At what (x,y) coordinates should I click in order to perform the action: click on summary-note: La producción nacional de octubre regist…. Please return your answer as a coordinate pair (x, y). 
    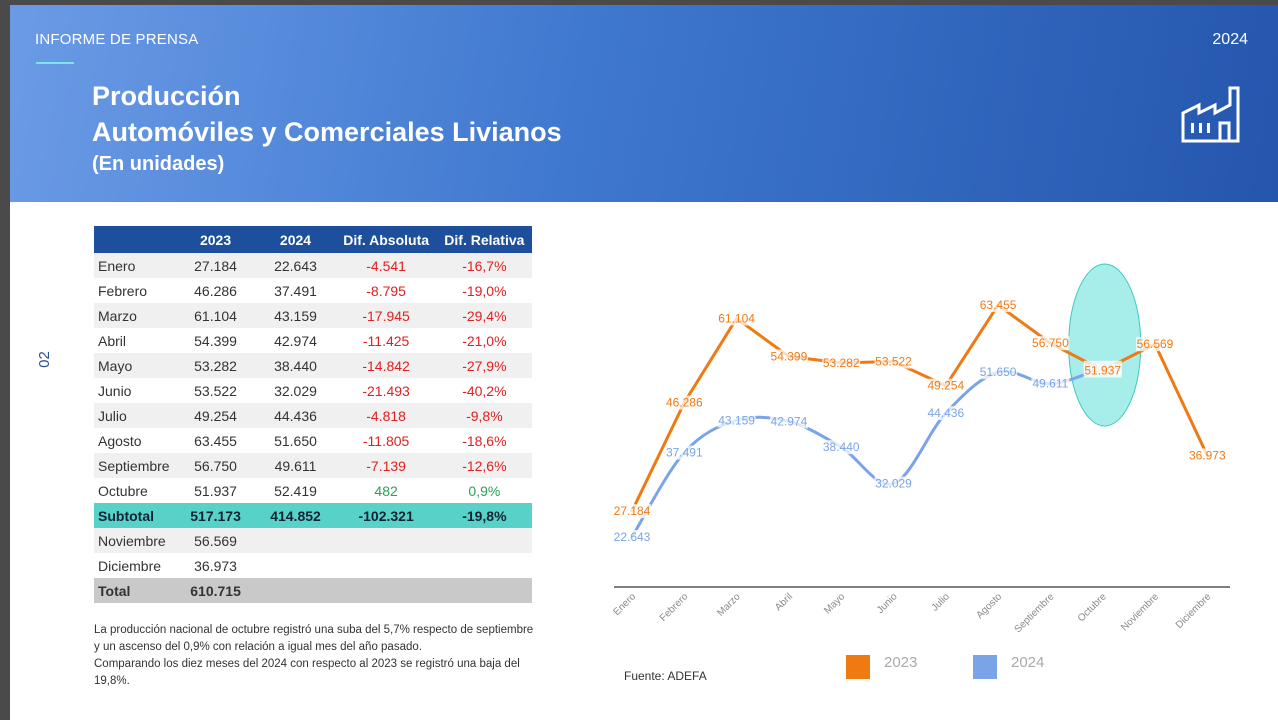
    Looking at the image, I should click on (314, 656).